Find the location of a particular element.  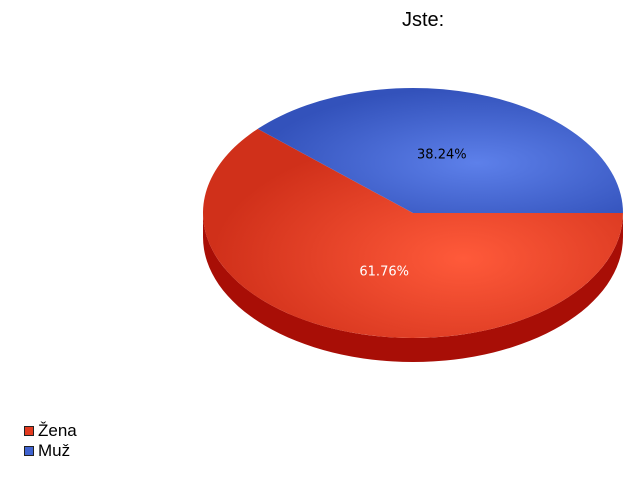

legend-swatch-muz is located at coordinates (29, 451).